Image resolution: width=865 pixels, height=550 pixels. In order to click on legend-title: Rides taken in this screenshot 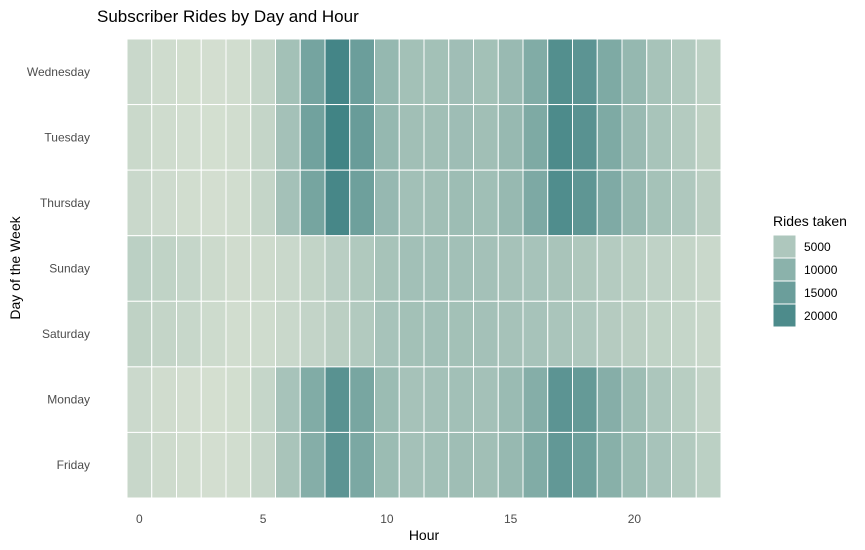, I will do `click(810, 221)`.